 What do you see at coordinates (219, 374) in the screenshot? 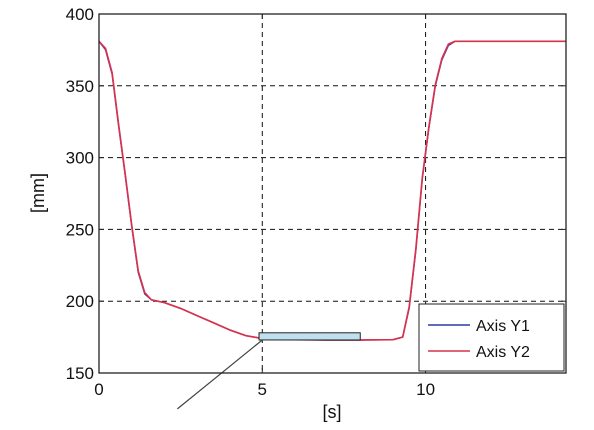
I see `pointer-line` at bounding box center [219, 374].